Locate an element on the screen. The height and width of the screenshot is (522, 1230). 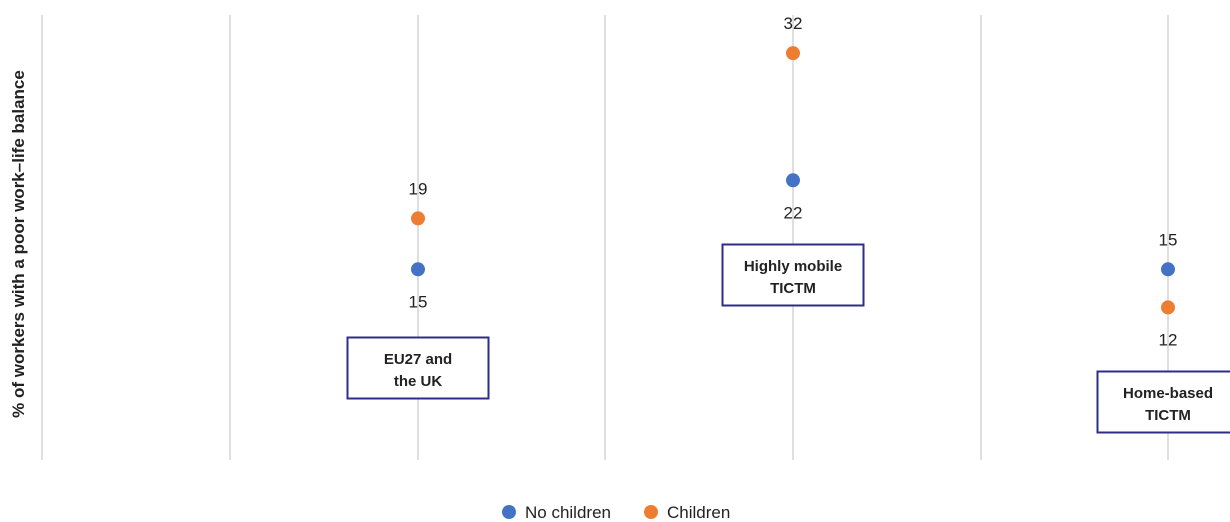
category-label-box: EU27 and the UK is located at coordinates (418, 368).